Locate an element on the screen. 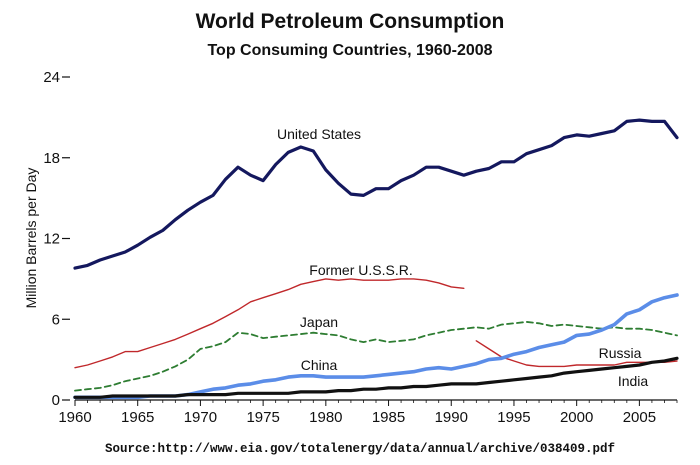 Image resolution: width=700 pixels, height=465 pixels. series-line-india is located at coordinates (376, 377).